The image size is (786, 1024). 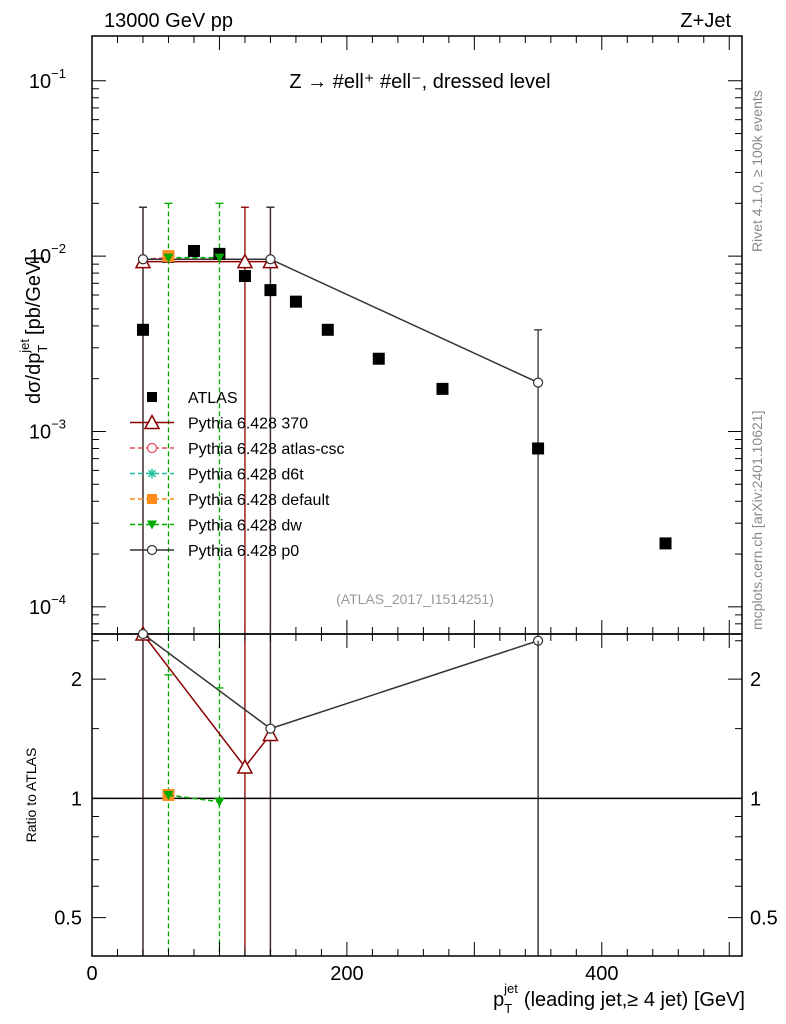 I want to click on ratio-y-tick-label: 2, so click(x=76, y=680).